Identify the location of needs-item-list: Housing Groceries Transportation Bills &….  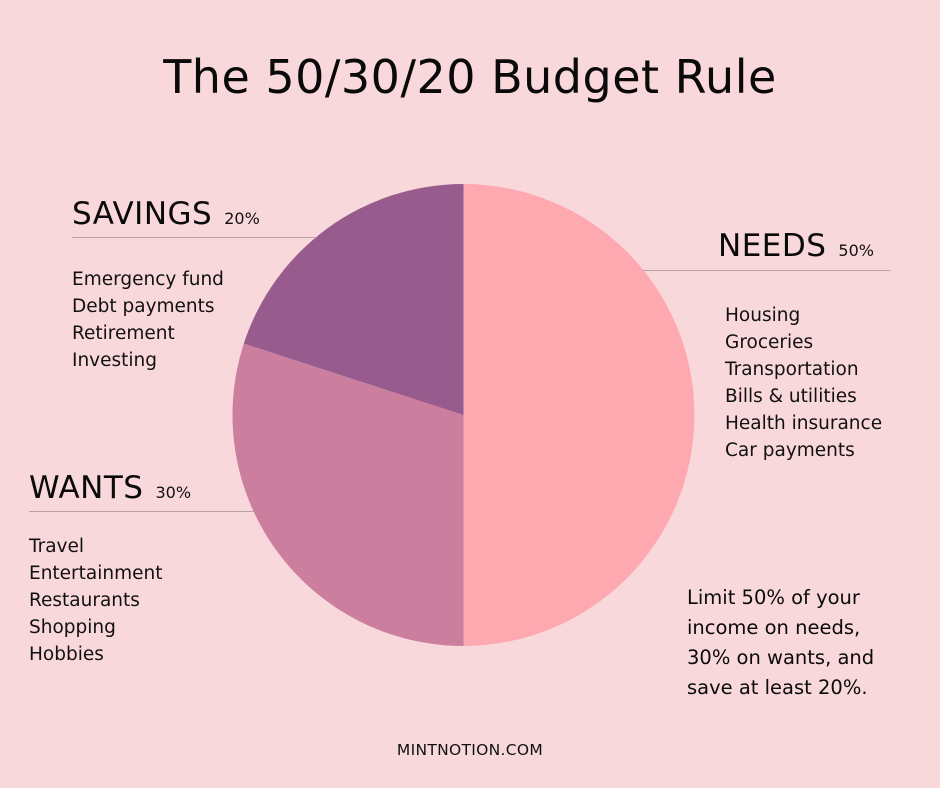
(803, 383).